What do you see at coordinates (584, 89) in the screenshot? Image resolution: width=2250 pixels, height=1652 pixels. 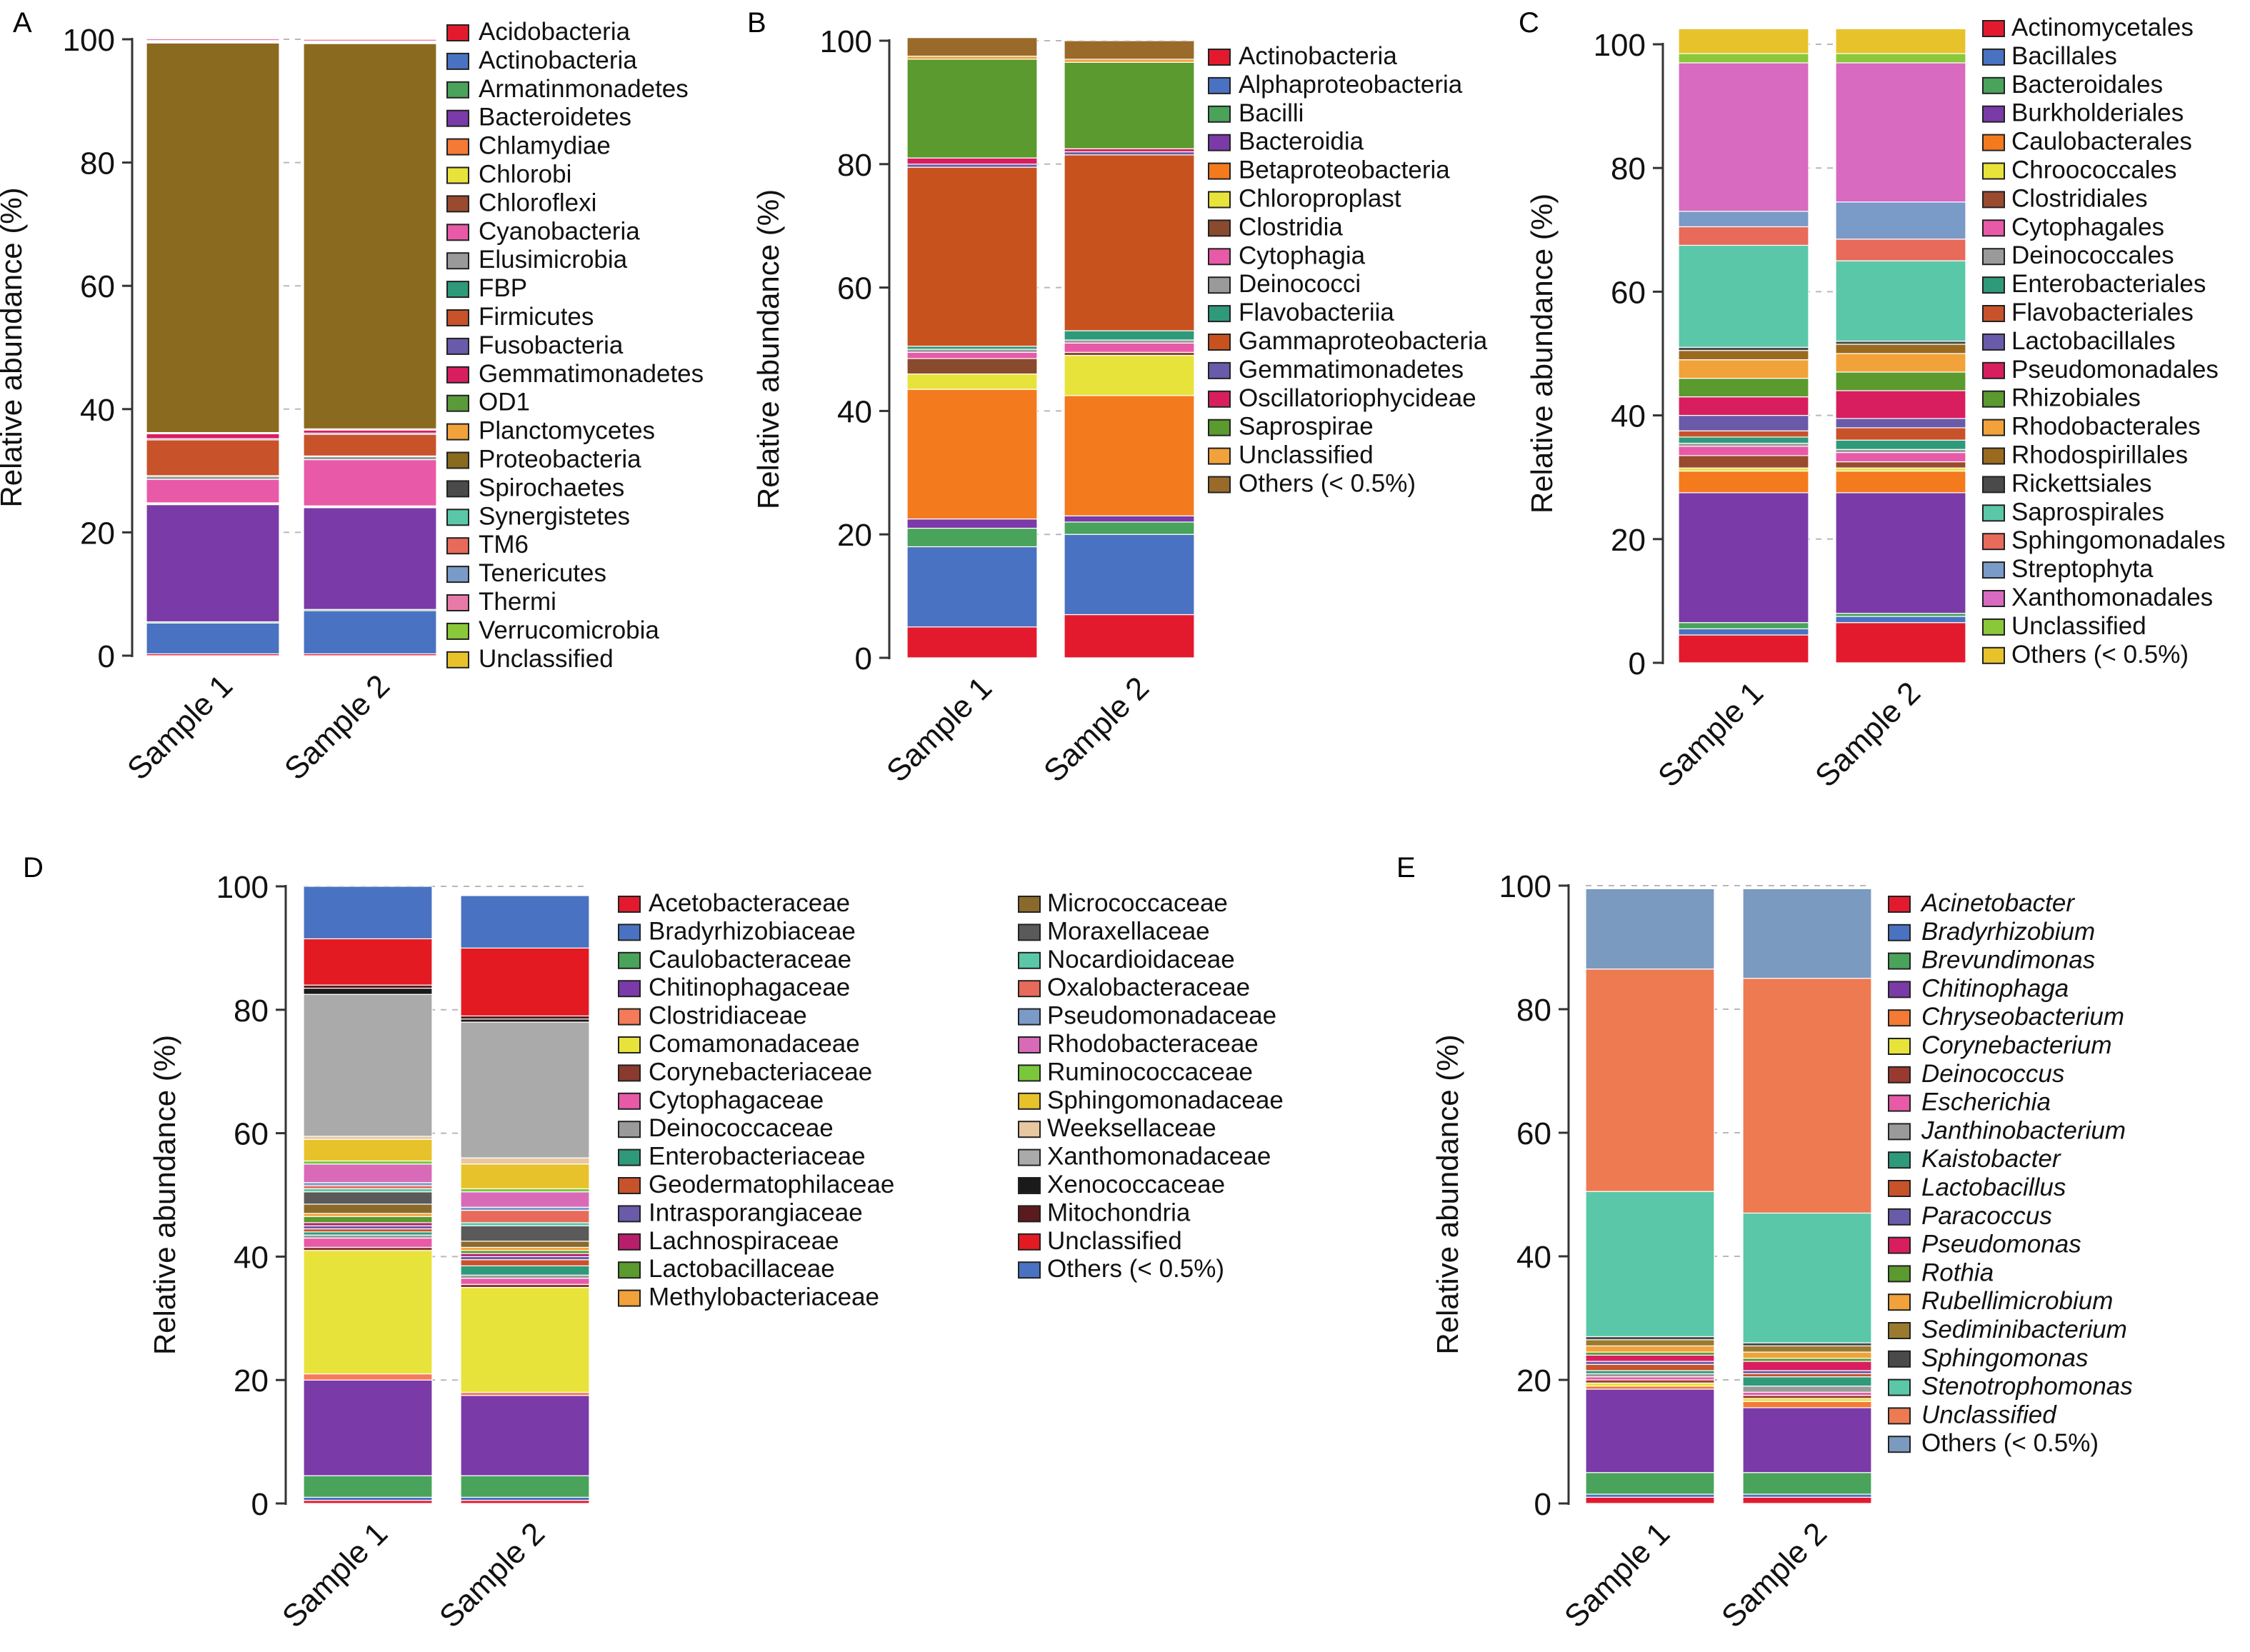 I see `legend-label: Armatinmonadetes` at bounding box center [584, 89].